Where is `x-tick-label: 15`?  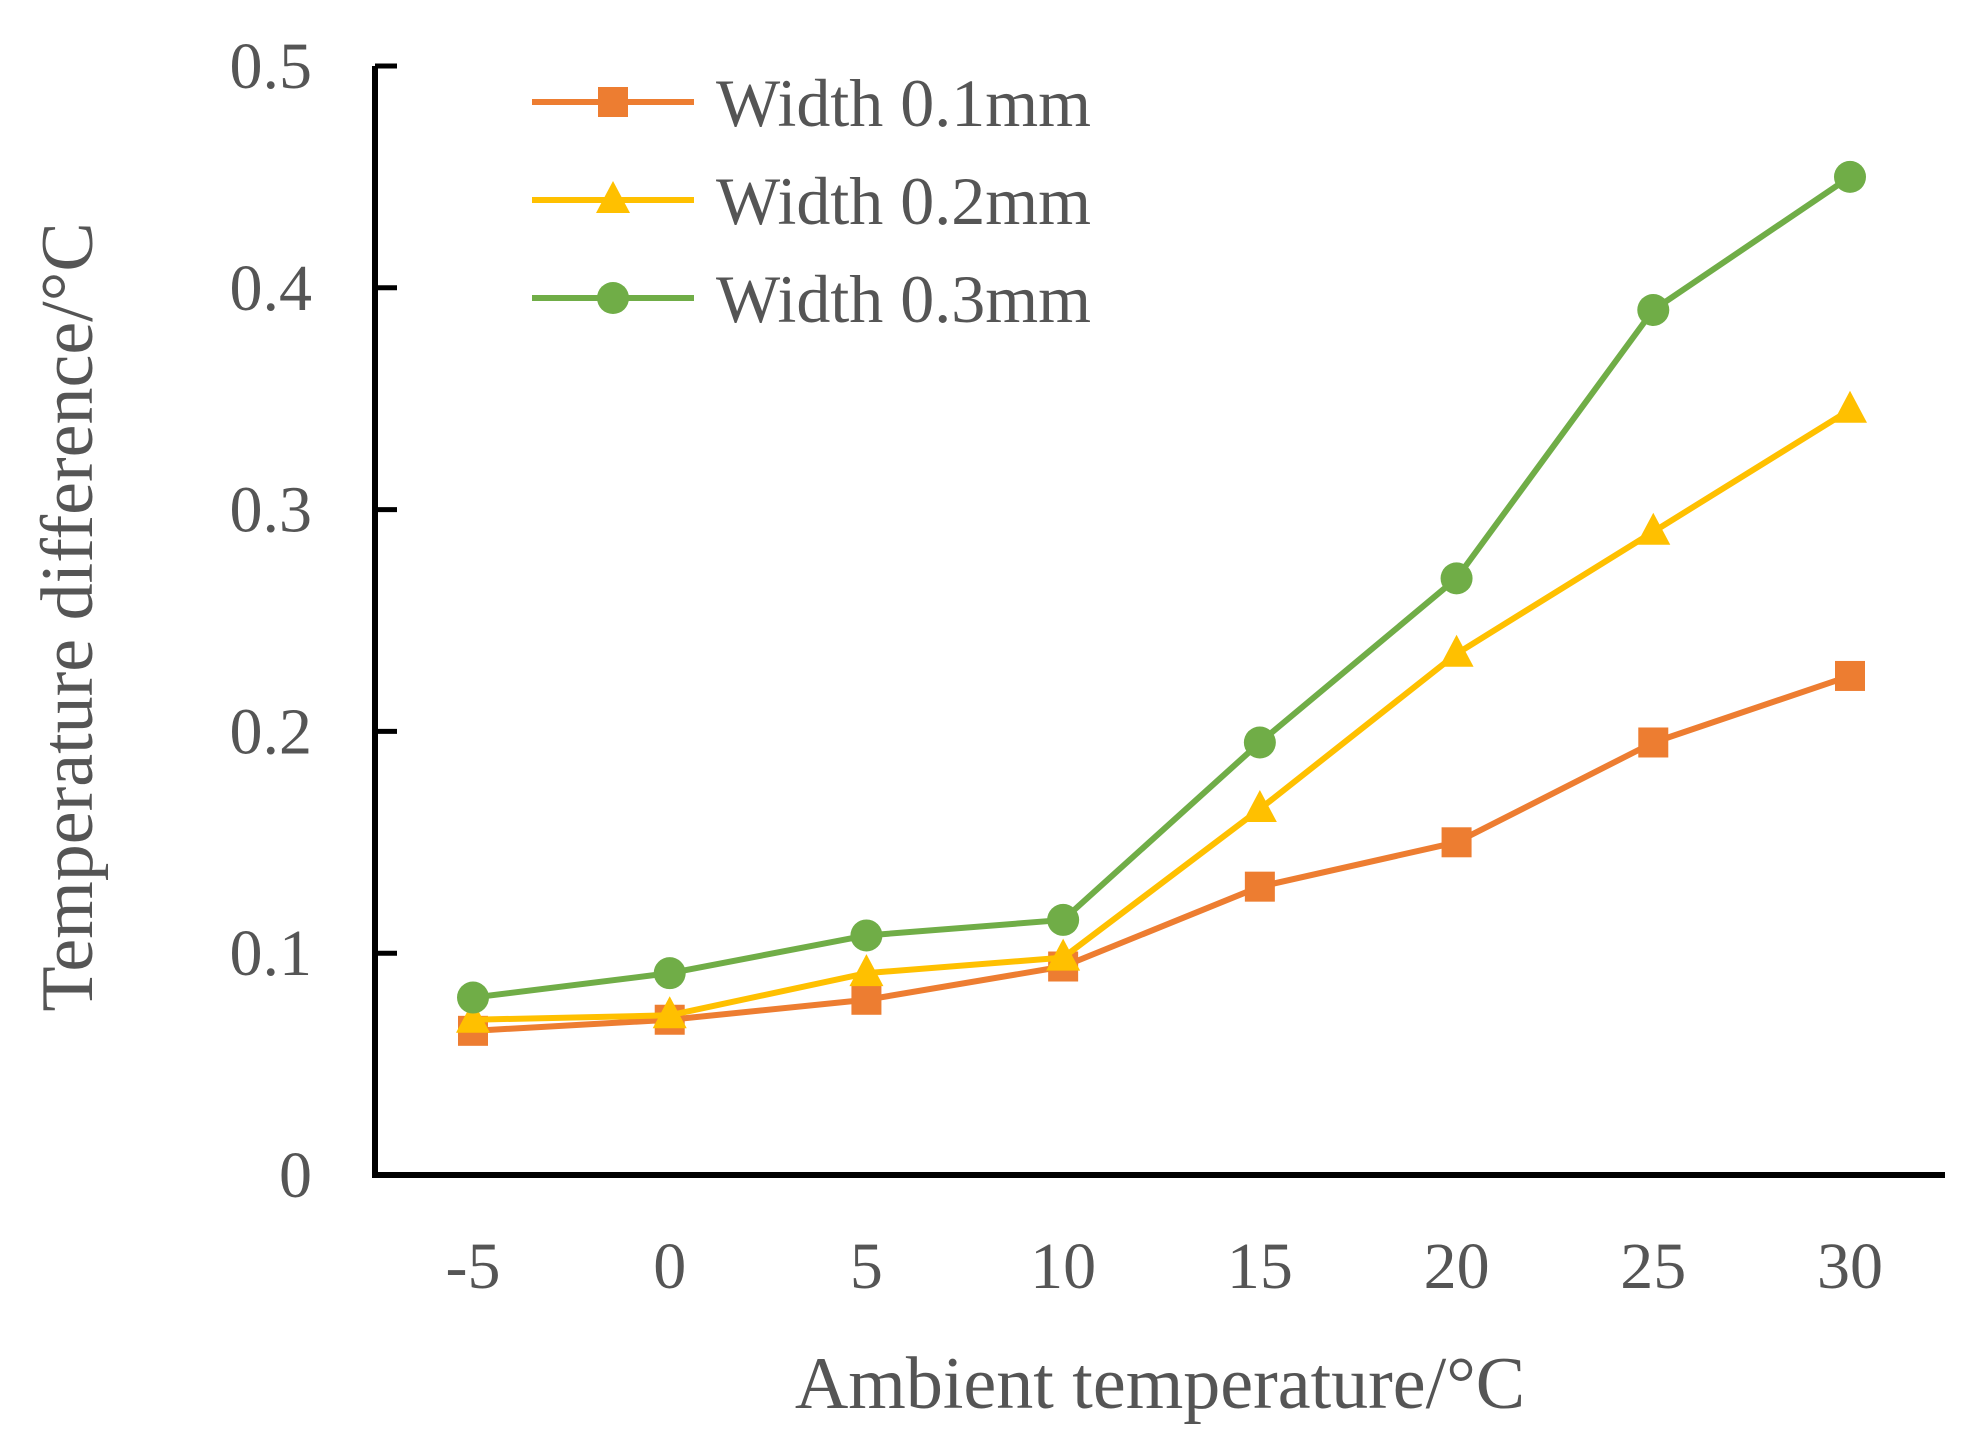
x-tick-label: 15 is located at coordinates (1260, 1266).